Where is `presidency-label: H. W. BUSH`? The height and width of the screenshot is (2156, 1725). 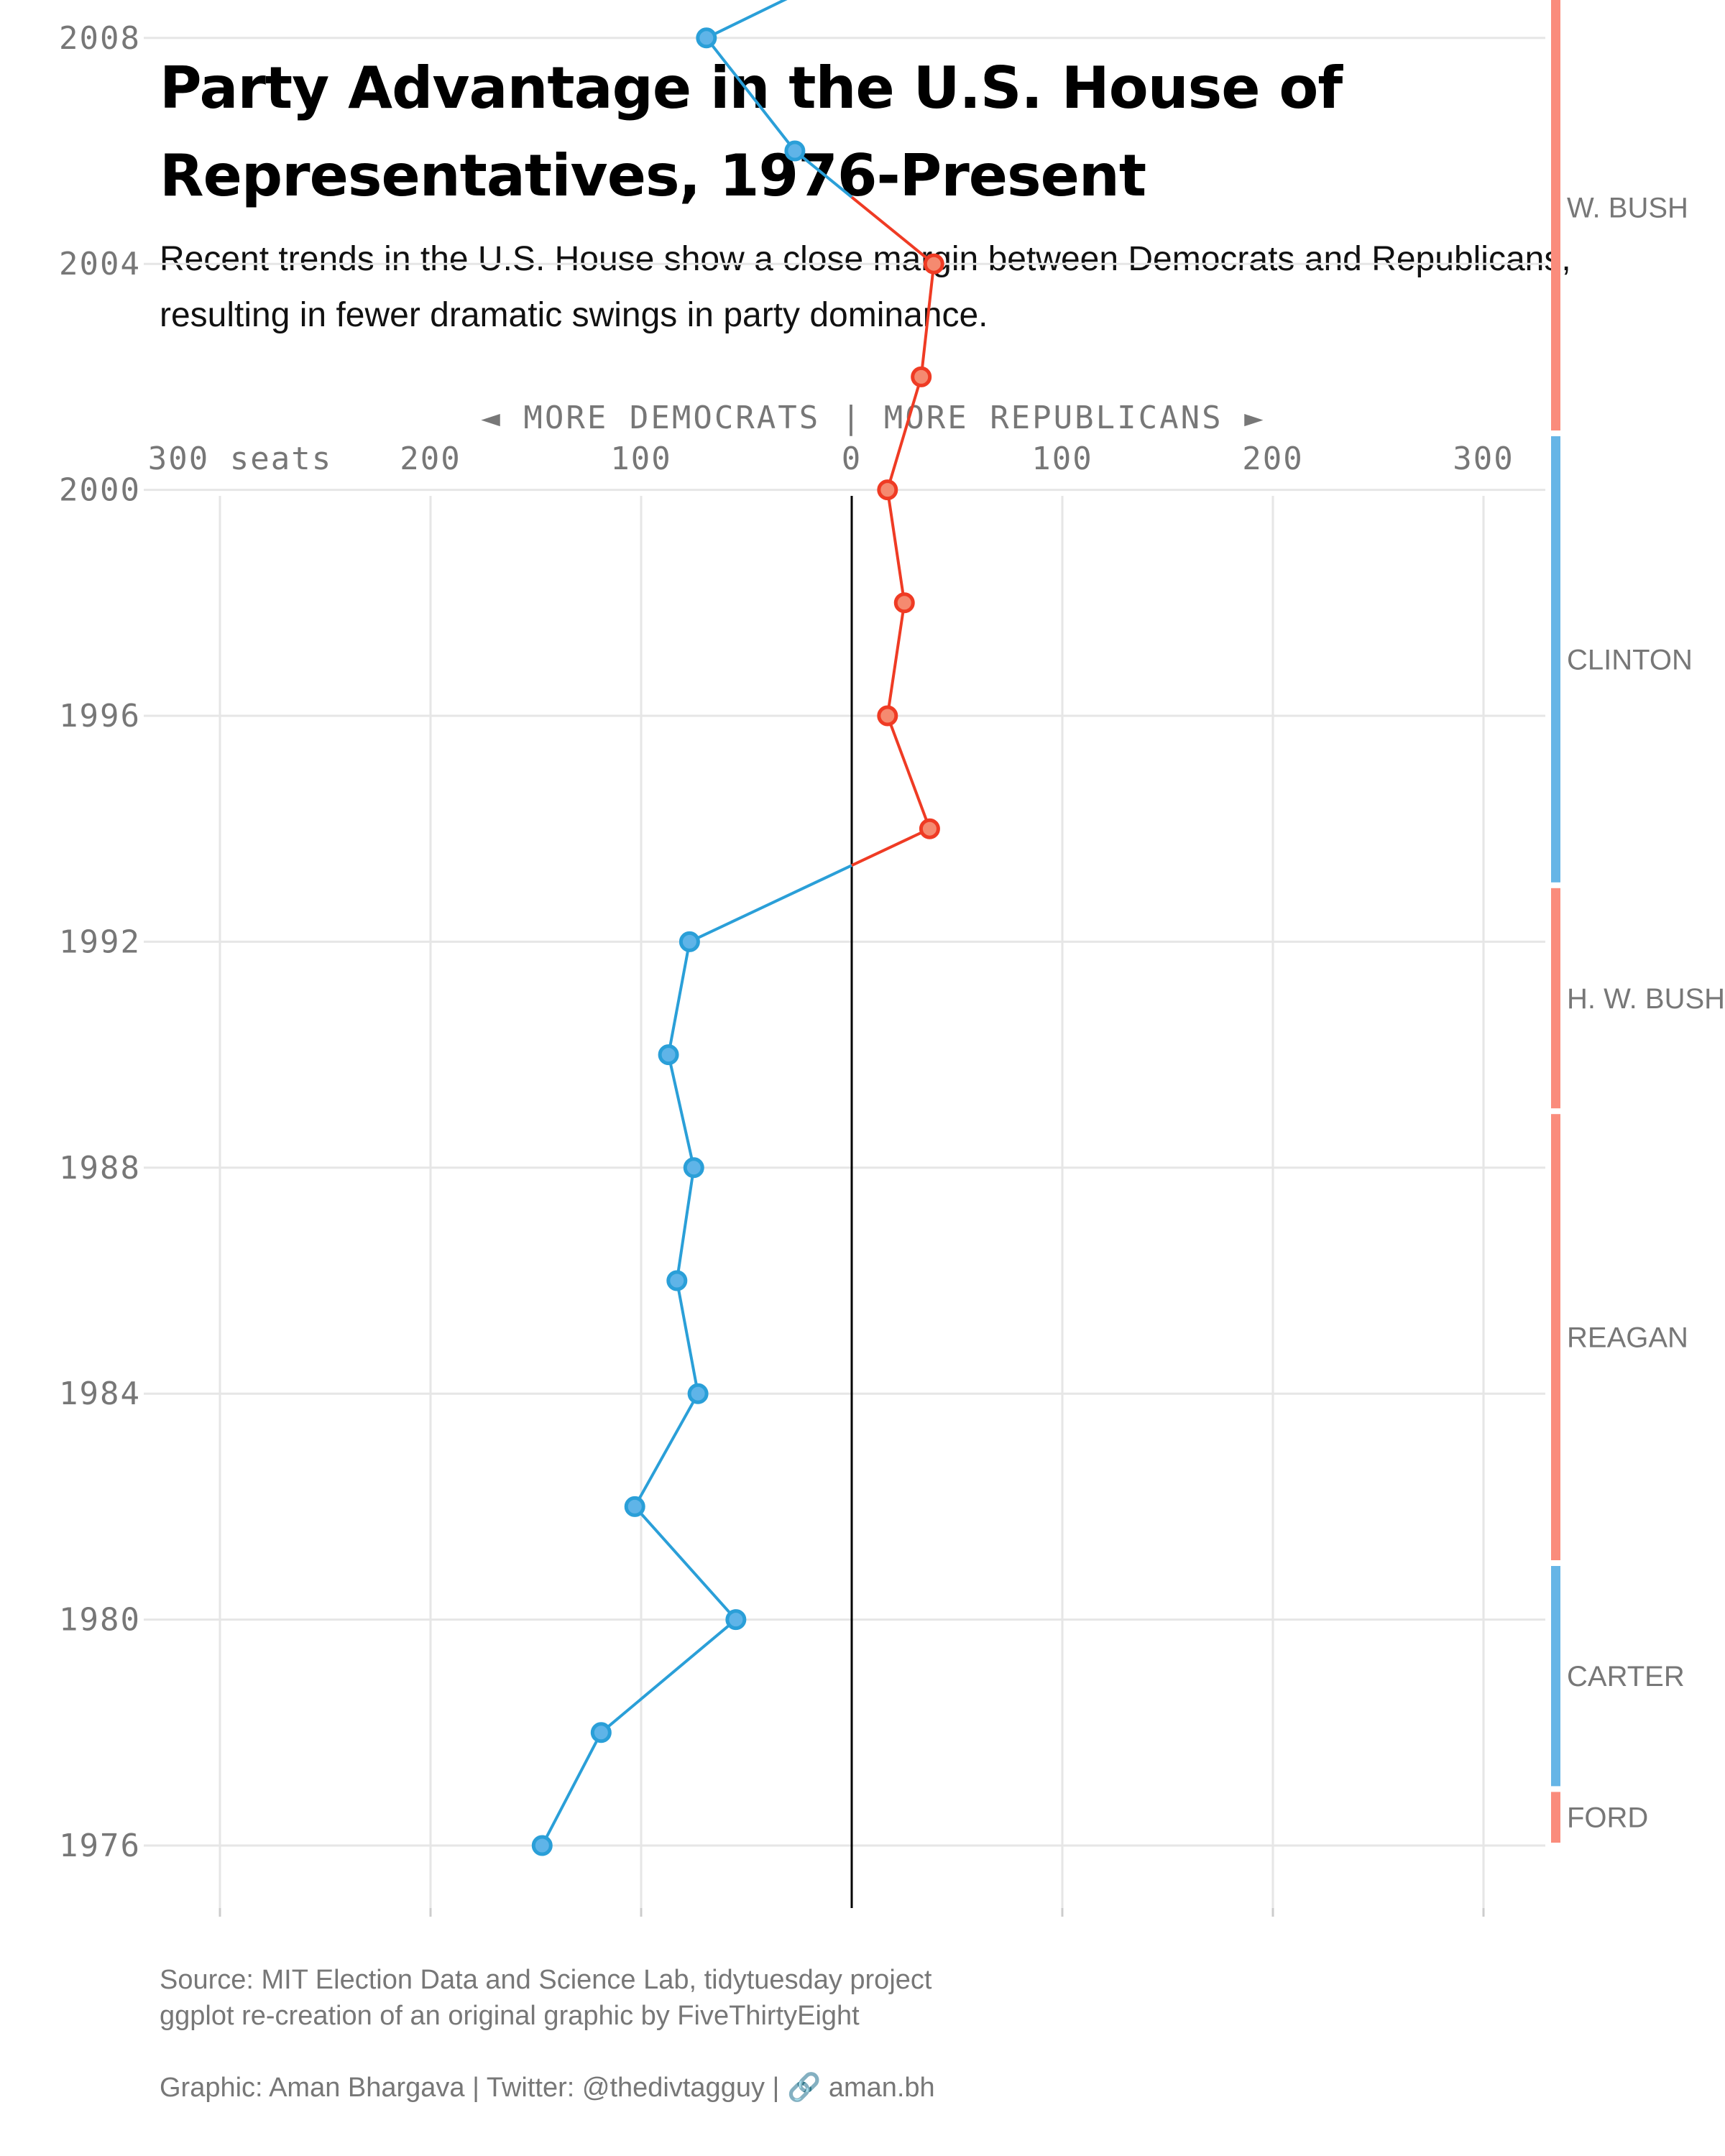
presidency-label: H. W. BUSH is located at coordinates (1646, 999).